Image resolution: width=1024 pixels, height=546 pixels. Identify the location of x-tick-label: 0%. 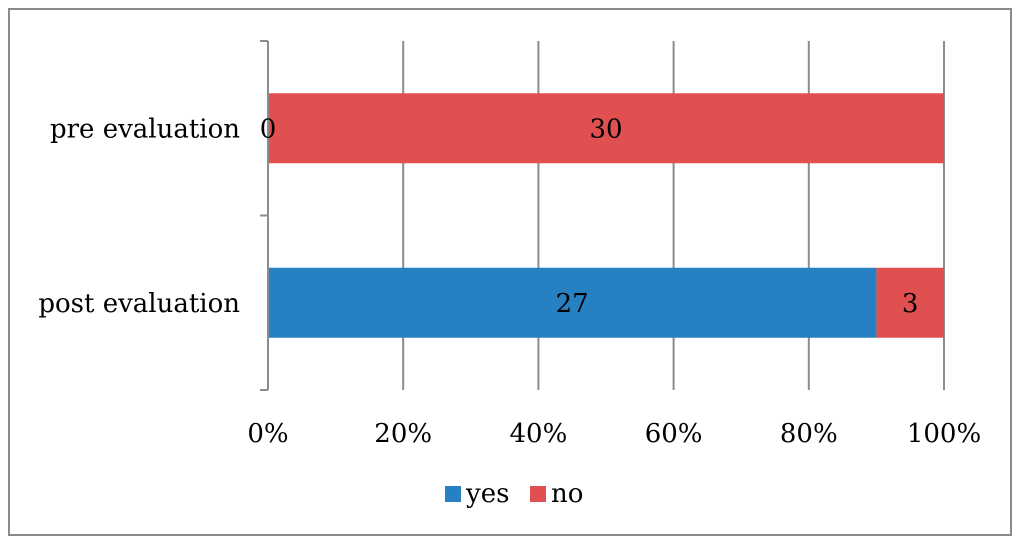
(267, 434).